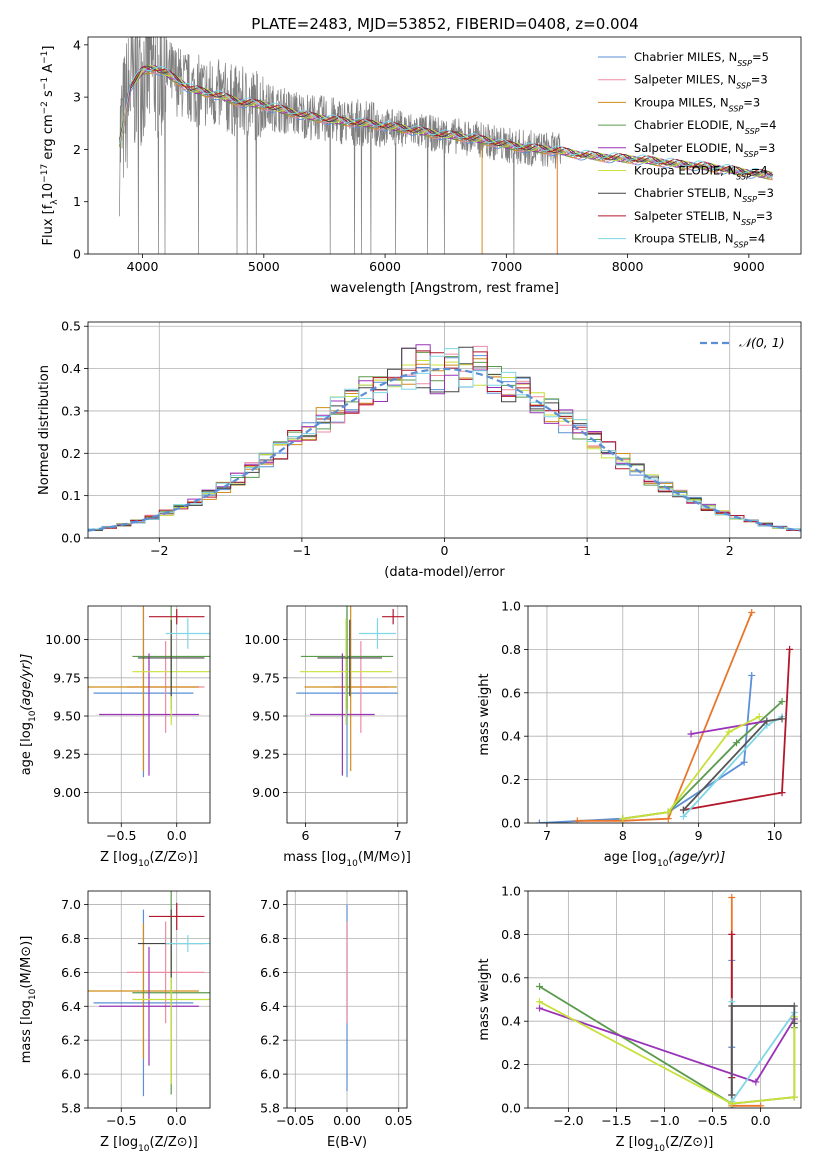 The width and height of the screenshot is (819, 1170). I want to click on axes-mass_vs_ebv: −0.05 0.00 0.05 5.8 6.0 6.2 6.4 6.6 6.8 7.0 E(B-V), so click(336, 1020).